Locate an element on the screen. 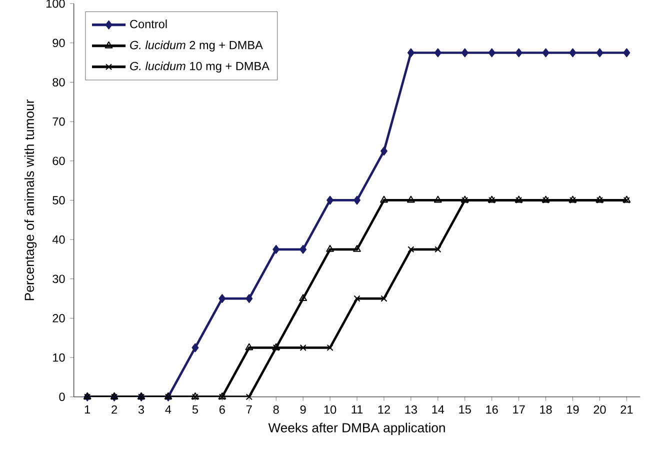 This screenshot has width=650, height=465. x-tick-label: 4 is located at coordinates (168, 409).